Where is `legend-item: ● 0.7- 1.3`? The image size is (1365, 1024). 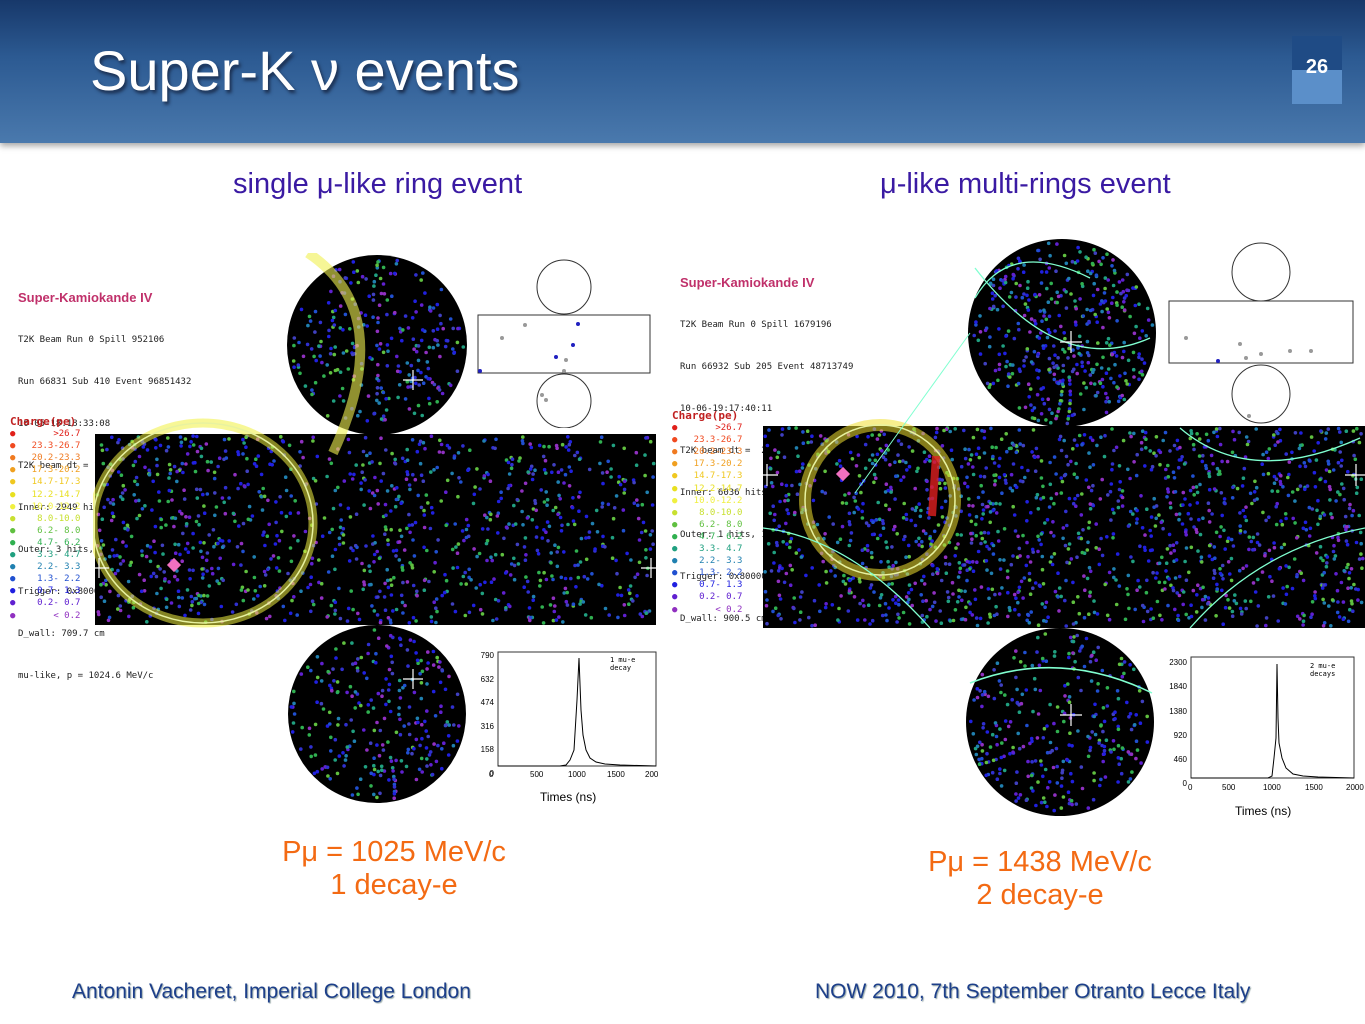
legend-item: ● 0.7- 1.3 is located at coordinates (707, 585).